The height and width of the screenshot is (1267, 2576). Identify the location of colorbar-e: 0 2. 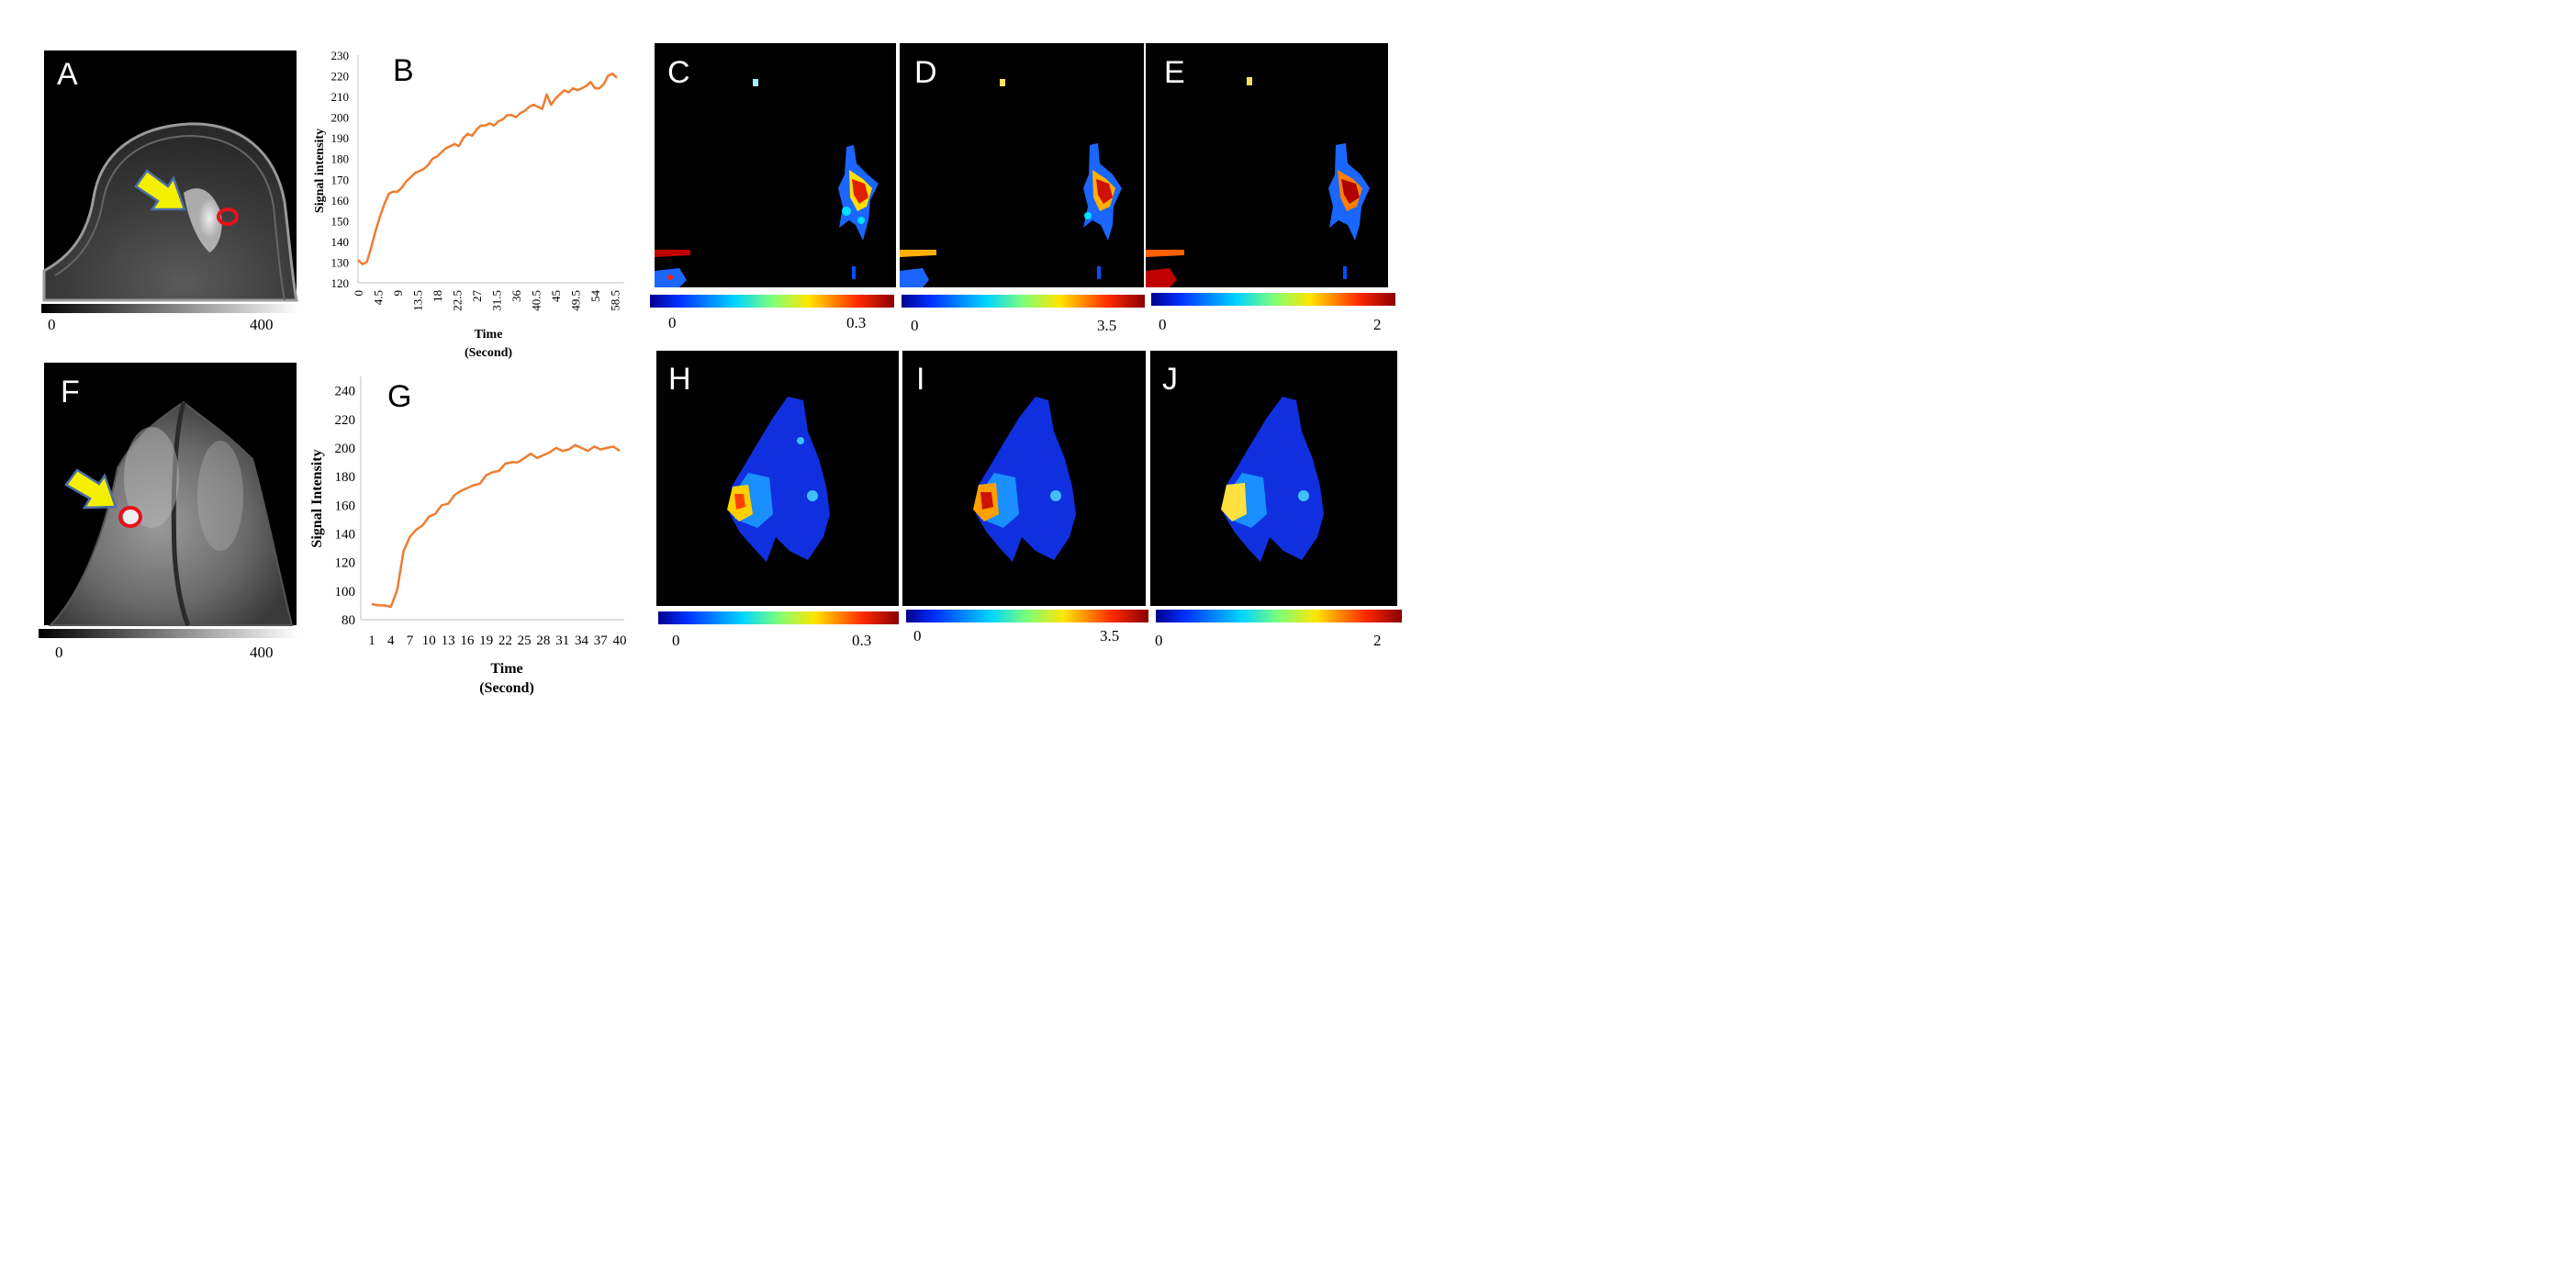
(1273, 313).